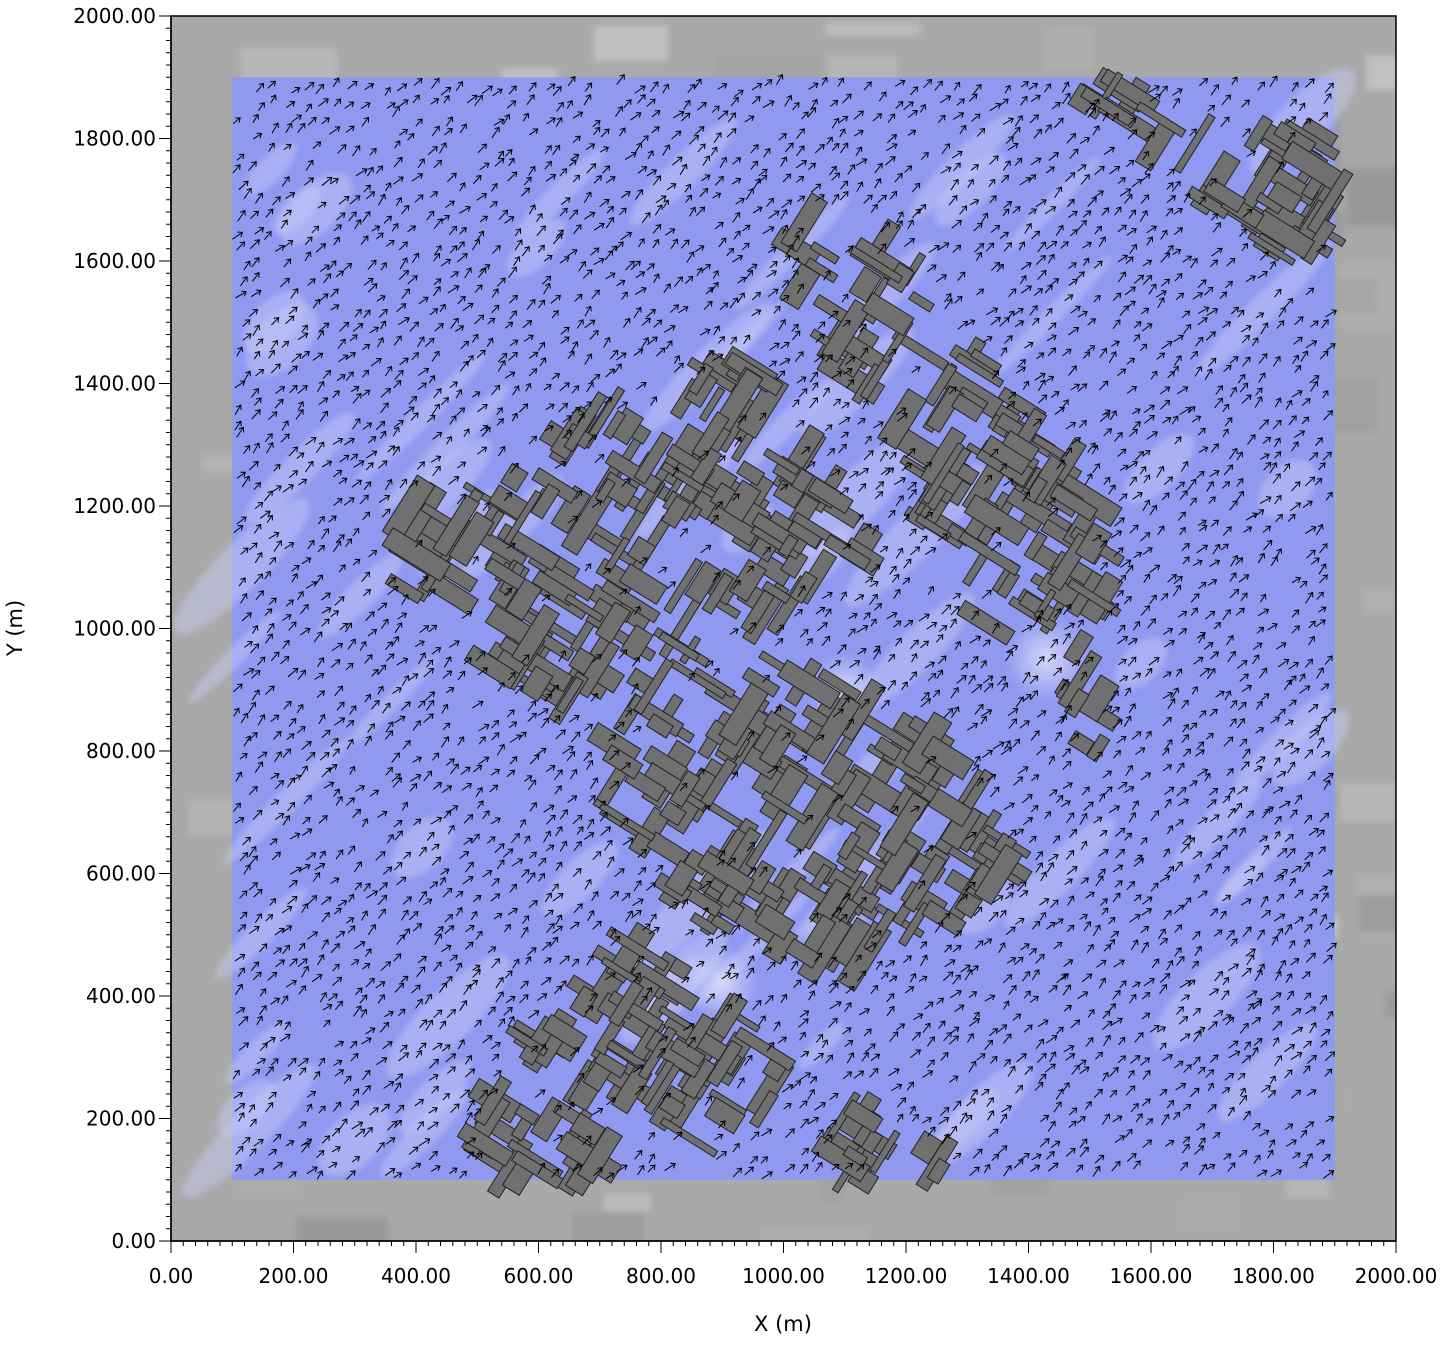 The height and width of the screenshot is (1349, 1443). Describe the element at coordinates (114, 261) in the screenshot. I see `y-tick-label: 1600.00` at that location.